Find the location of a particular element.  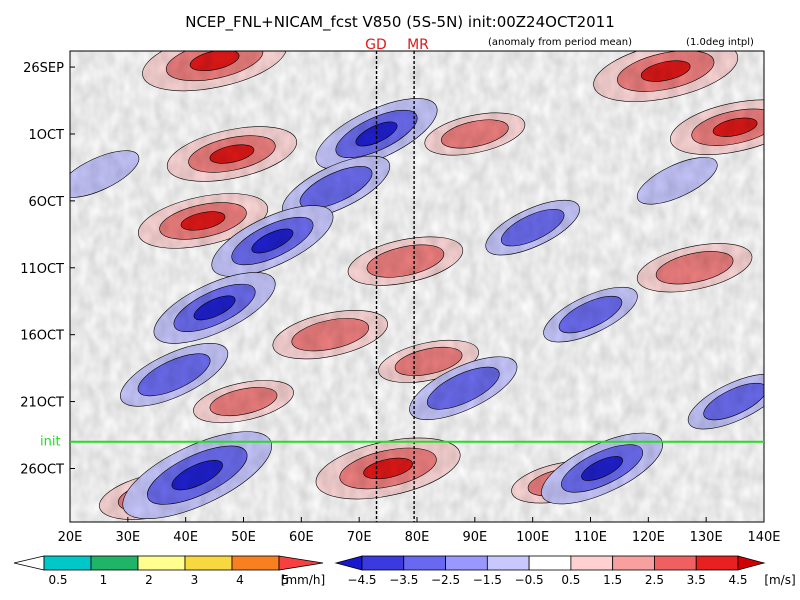

y-tick-label: 1OCT is located at coordinates (46, 135).